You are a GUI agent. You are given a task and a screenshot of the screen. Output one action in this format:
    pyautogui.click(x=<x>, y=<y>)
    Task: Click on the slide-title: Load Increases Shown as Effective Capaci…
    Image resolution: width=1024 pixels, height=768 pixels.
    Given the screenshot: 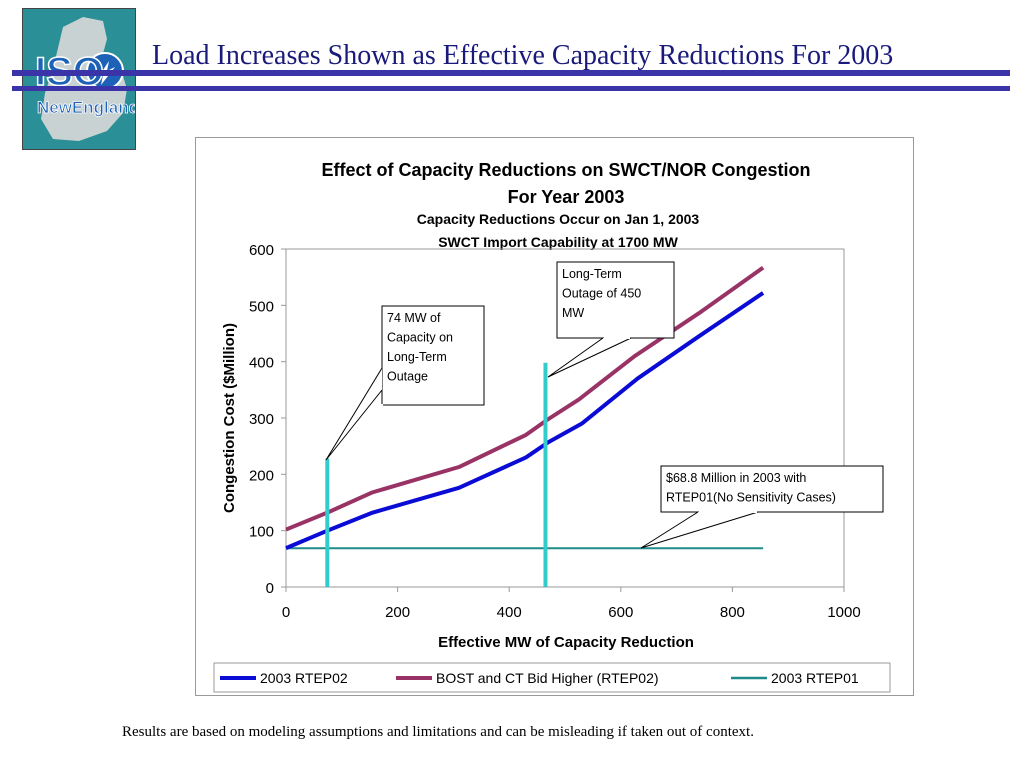 What is the action you would take?
    pyautogui.click(x=523, y=55)
    